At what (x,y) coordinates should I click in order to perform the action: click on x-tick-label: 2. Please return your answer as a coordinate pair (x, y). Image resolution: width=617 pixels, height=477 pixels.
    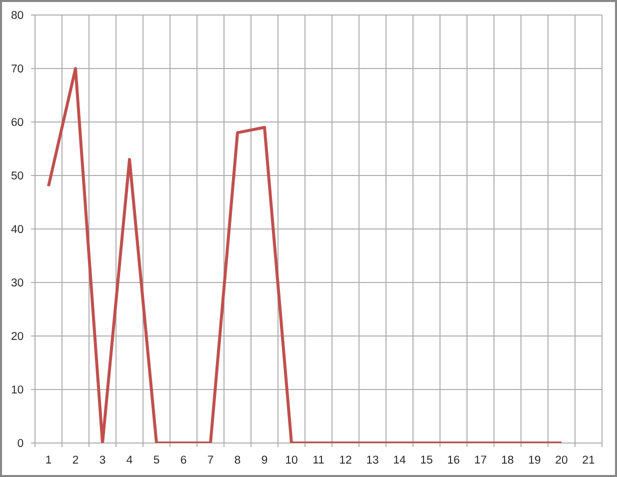
    Looking at the image, I should click on (75, 460).